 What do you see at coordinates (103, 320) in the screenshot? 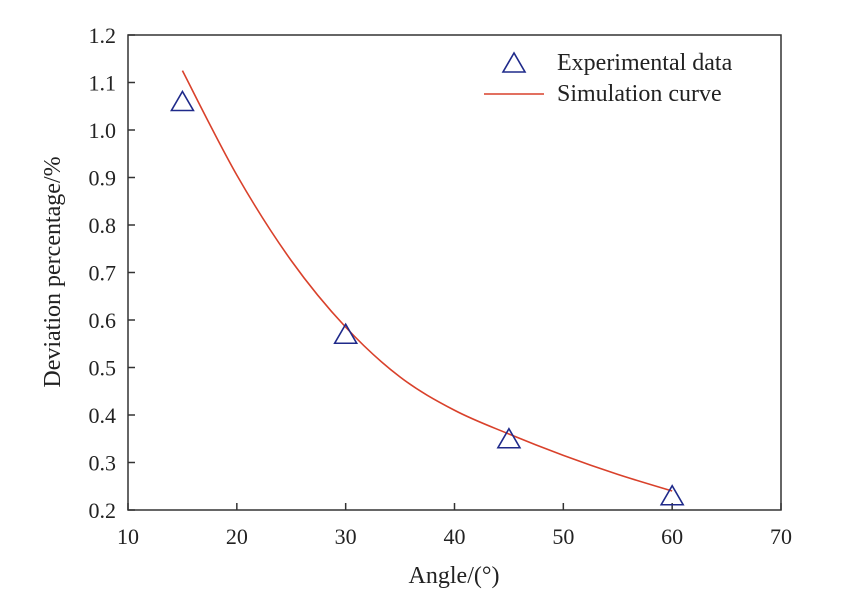
I see `y-tick-label: 0.6` at bounding box center [103, 320].